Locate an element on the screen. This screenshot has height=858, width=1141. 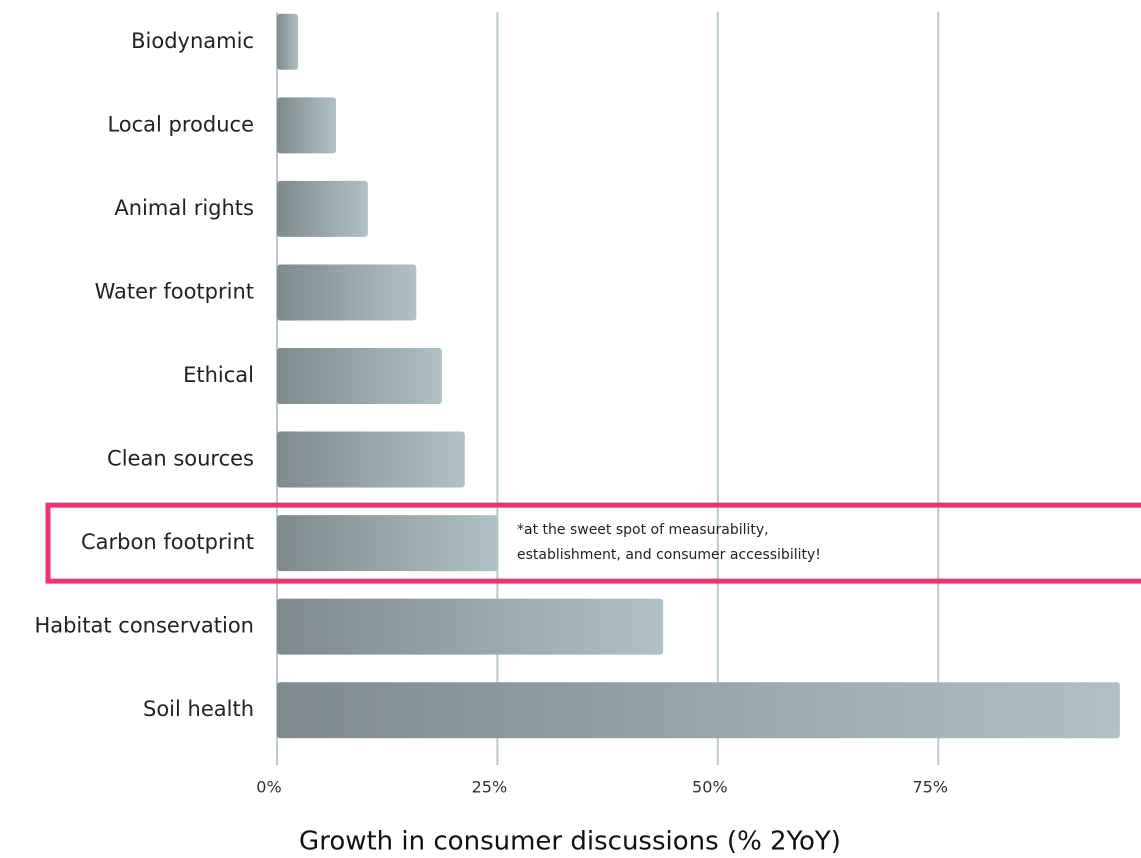
y-tick-label: Ethical is located at coordinates (218, 375).